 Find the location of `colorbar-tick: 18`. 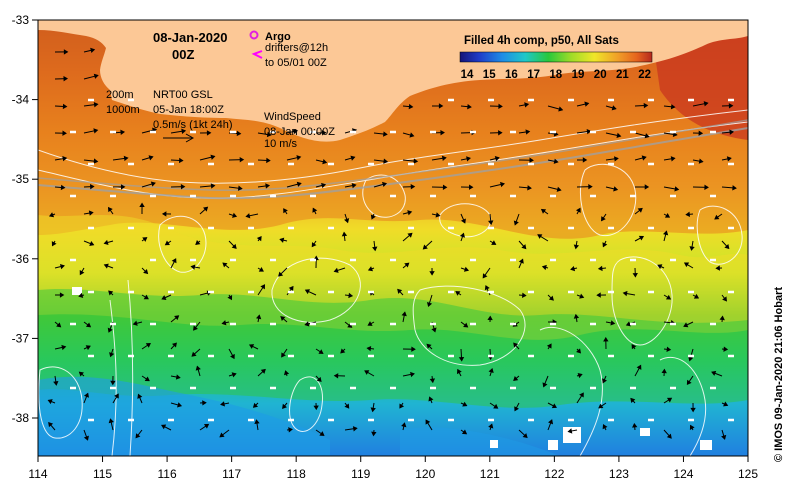

colorbar-tick: 18 is located at coordinates (555, 75).